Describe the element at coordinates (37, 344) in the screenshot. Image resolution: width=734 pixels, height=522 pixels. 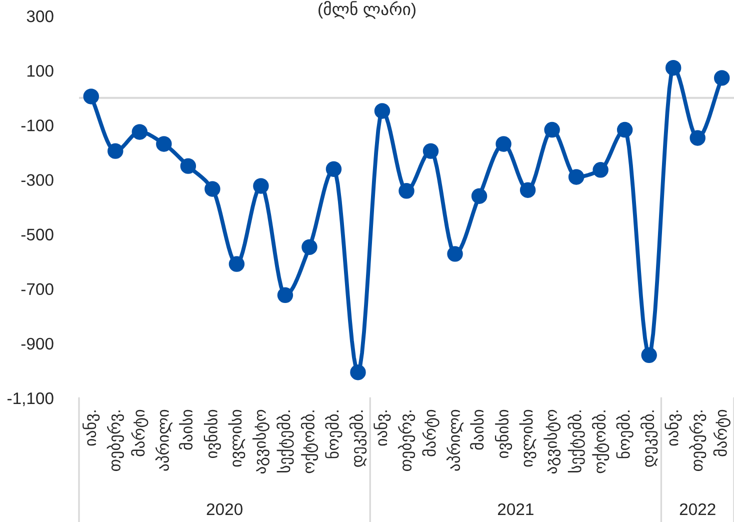
I see `y-tick-label: -900` at that location.